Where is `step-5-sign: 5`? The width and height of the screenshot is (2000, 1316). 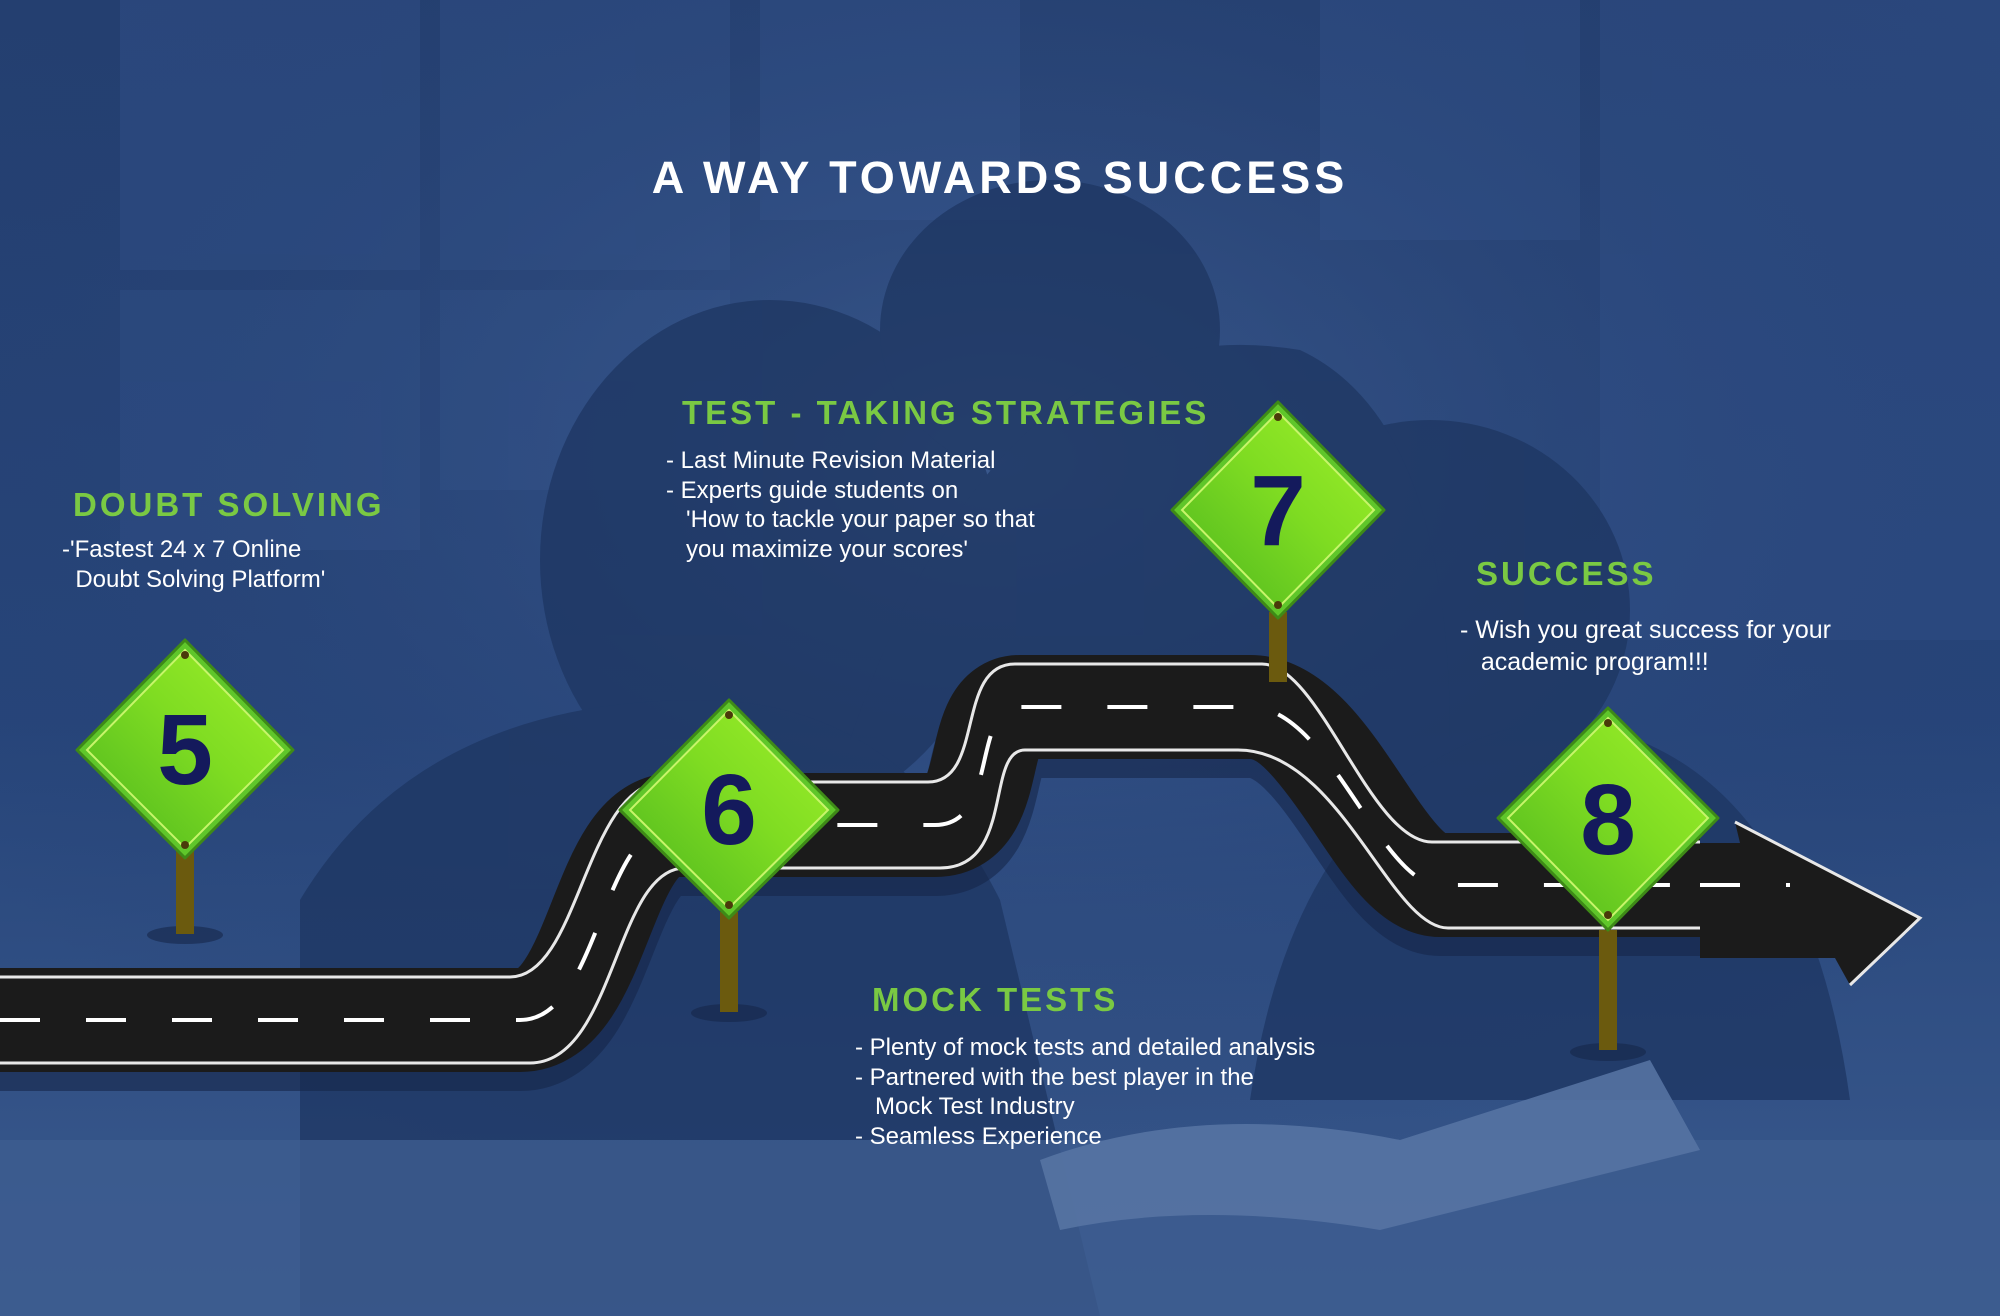 step-5-sign: 5 is located at coordinates (185, 791).